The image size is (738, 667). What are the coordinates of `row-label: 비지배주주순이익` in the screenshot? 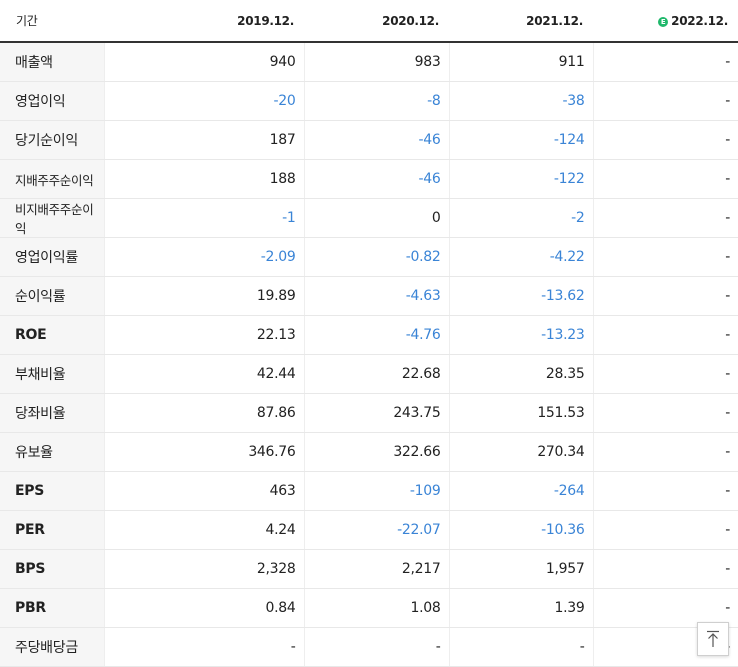 It's located at (52, 218).